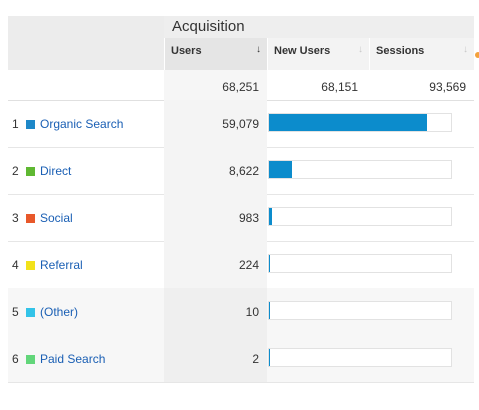 This screenshot has width=479, height=410. What do you see at coordinates (243, 171) in the screenshot?
I see `users-value: 8,622` at bounding box center [243, 171].